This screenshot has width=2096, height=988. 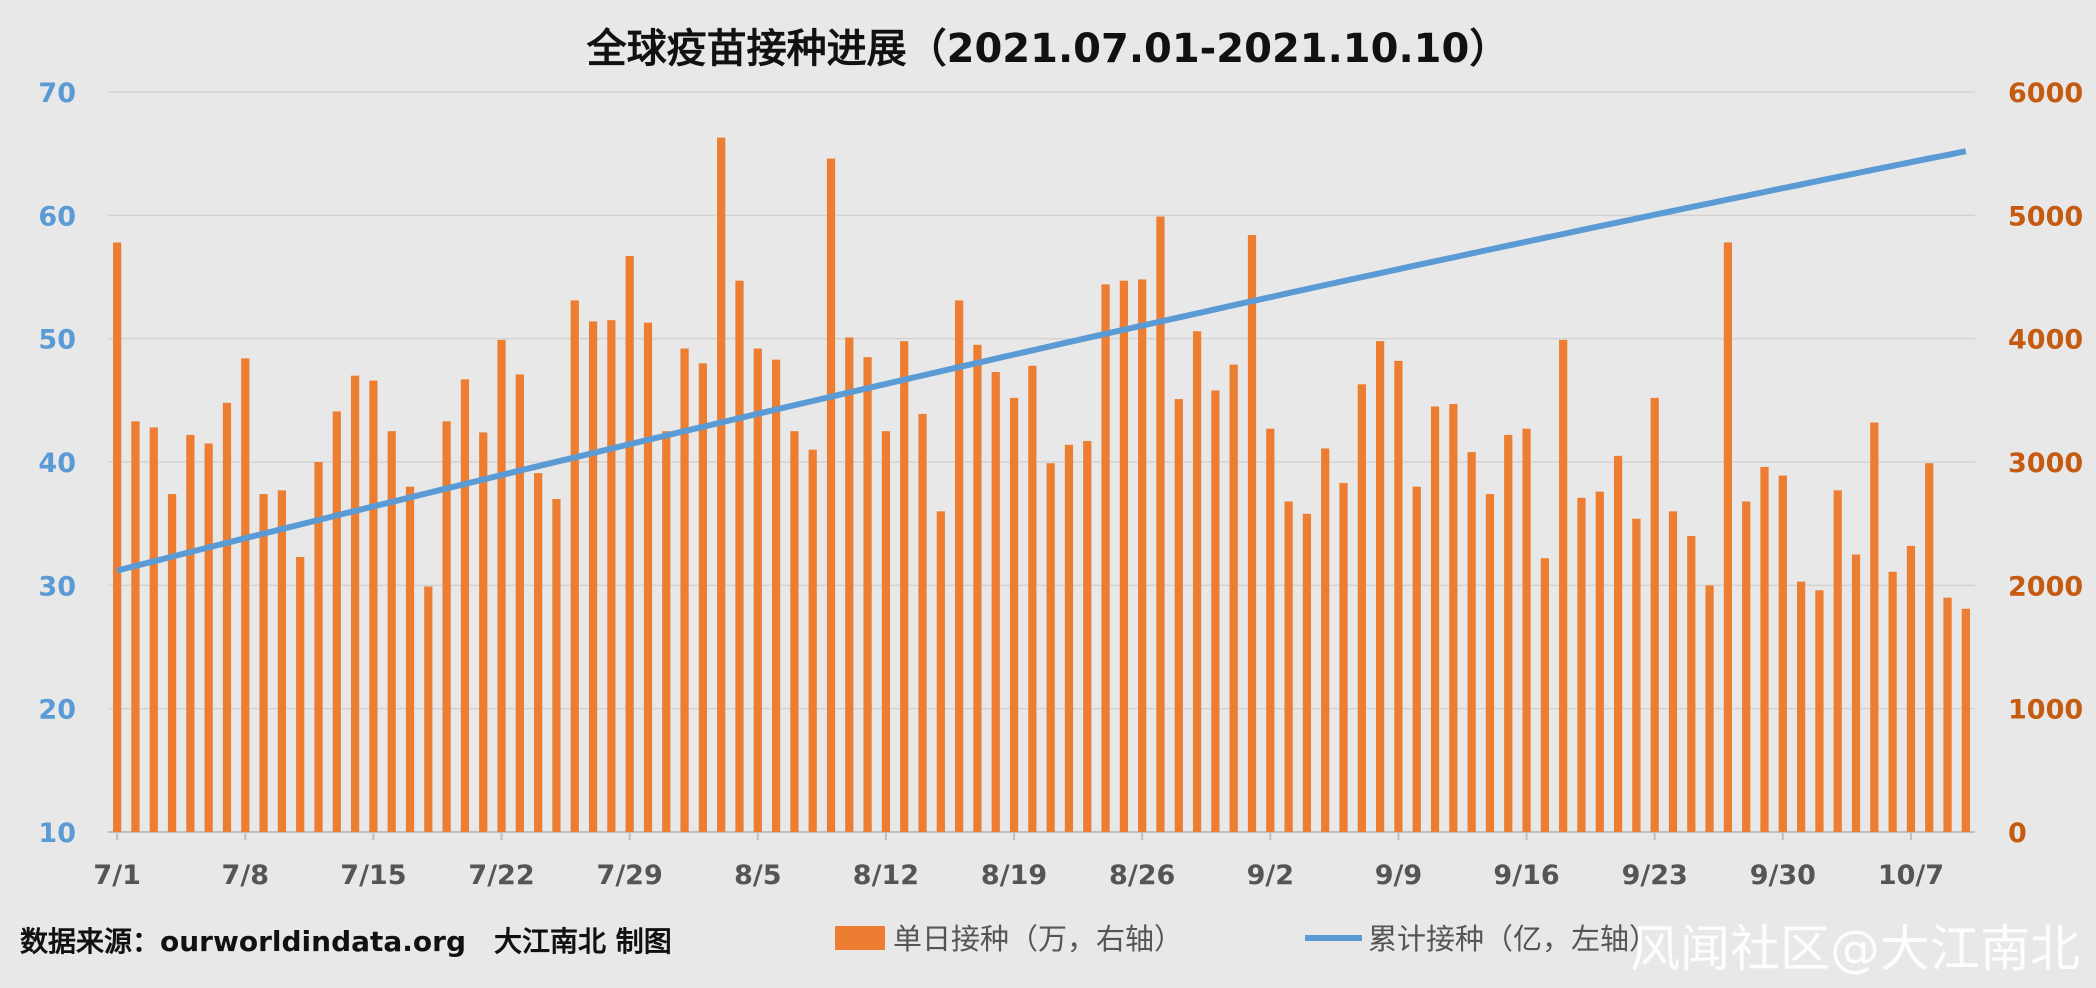 What do you see at coordinates (1398, 875) in the screenshot?
I see `x-tick-label: 9/9` at bounding box center [1398, 875].